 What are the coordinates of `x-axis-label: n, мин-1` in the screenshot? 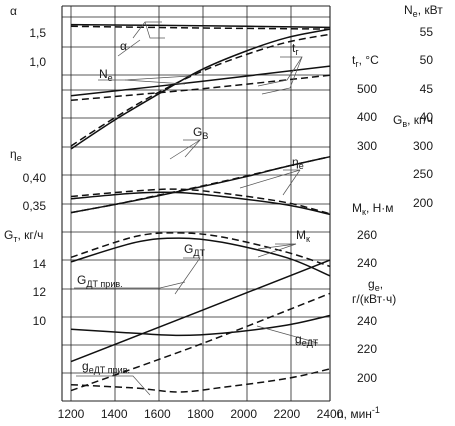 It's located at (358, 413).